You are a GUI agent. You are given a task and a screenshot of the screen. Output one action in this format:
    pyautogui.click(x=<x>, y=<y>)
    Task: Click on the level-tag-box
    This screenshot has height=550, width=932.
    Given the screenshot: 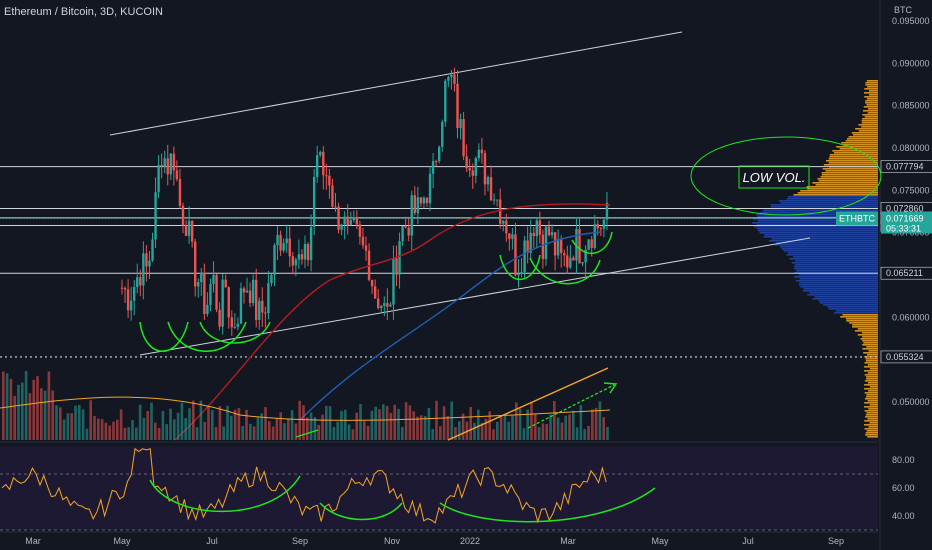 What is the action you would take?
    pyautogui.click(x=906, y=166)
    